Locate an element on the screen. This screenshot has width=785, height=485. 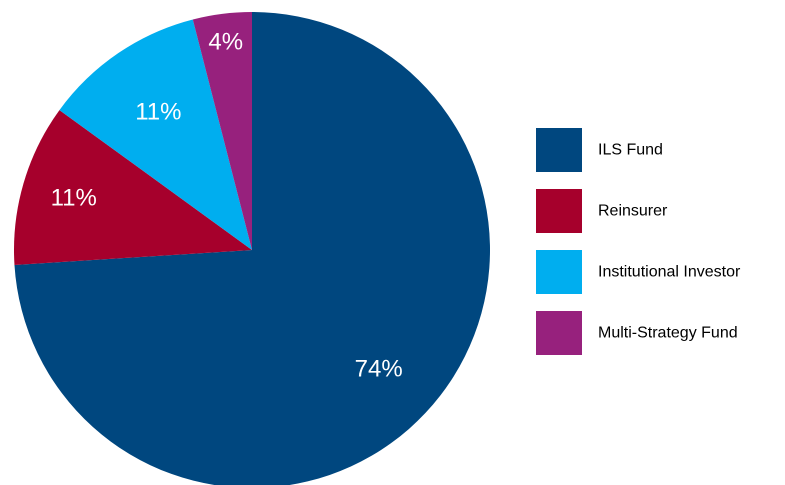
legend-swatch-institutional-investor is located at coordinates (559, 272).